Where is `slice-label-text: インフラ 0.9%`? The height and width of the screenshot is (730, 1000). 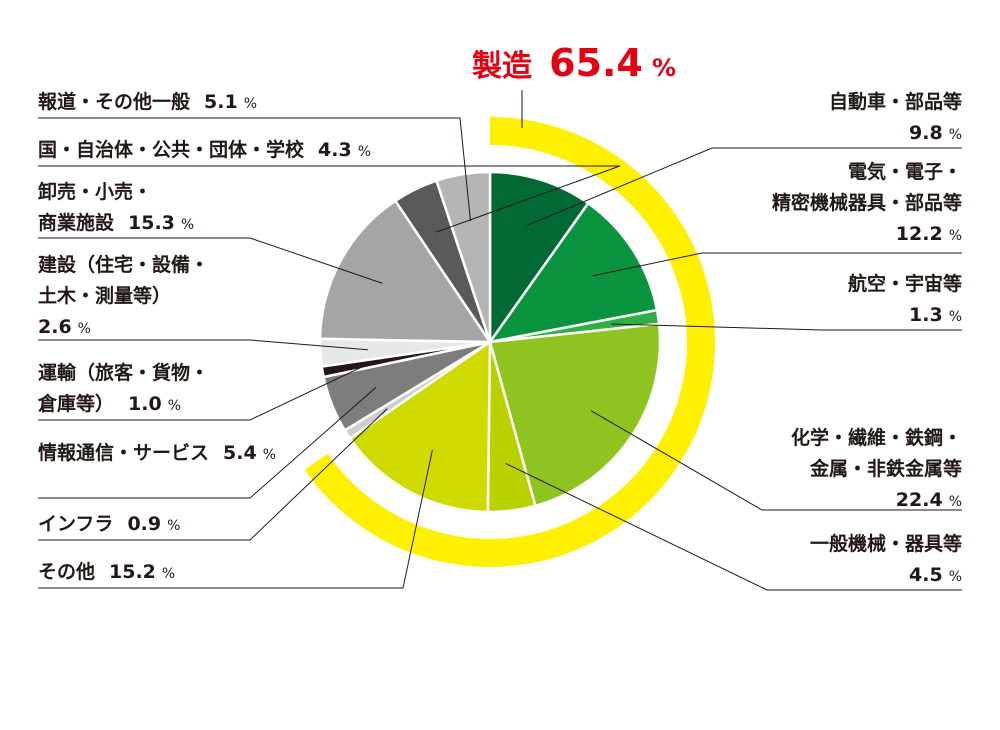
slice-label-text: インフラ 0.9% is located at coordinates (109, 524).